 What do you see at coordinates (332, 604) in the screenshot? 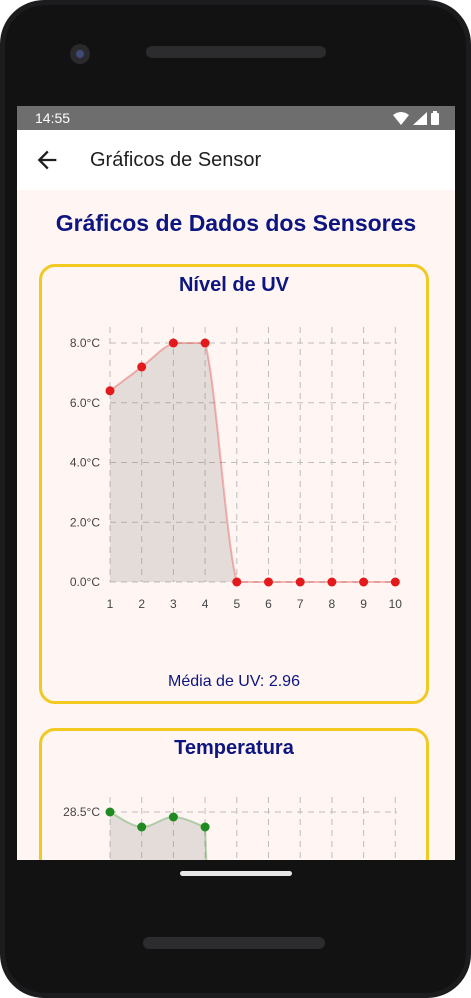
I see `uv-x-tick-label: 8` at bounding box center [332, 604].